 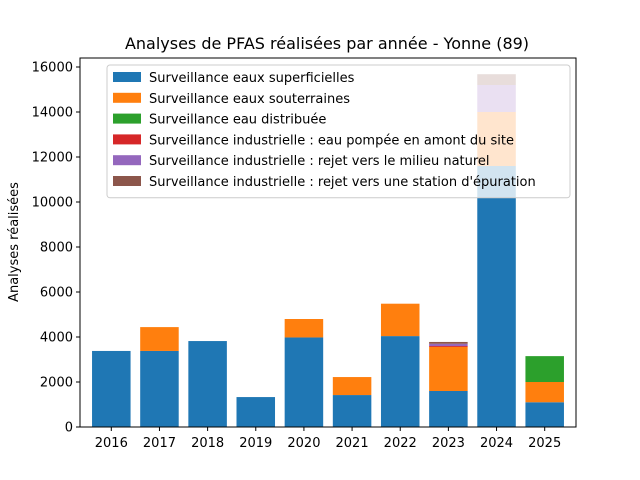 I want to click on legend-label: Surveillance eaux superficielles, so click(x=252, y=78).